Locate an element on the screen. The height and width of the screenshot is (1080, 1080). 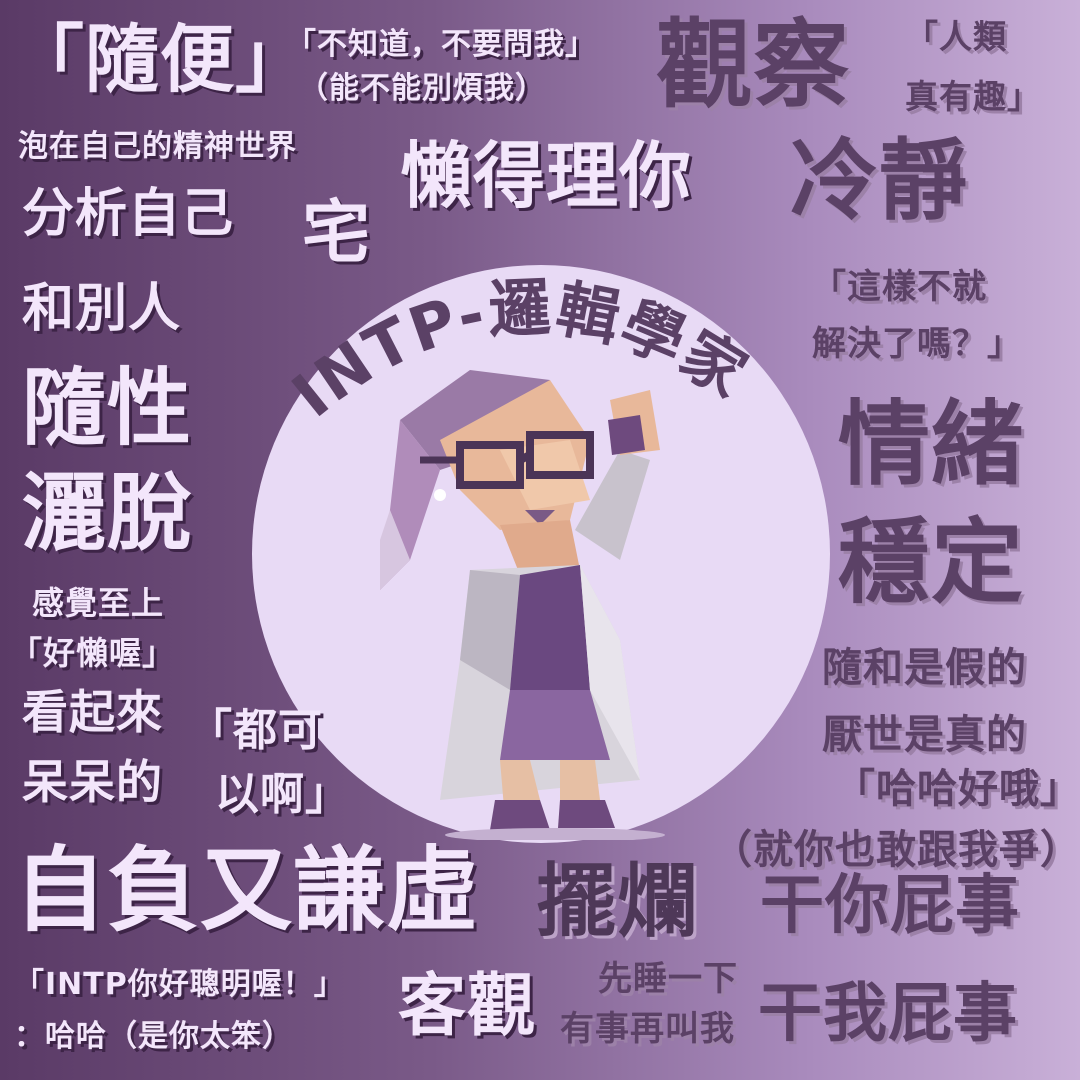
text-call-me-later: 有事再叫我 is located at coordinates (647, 1029).